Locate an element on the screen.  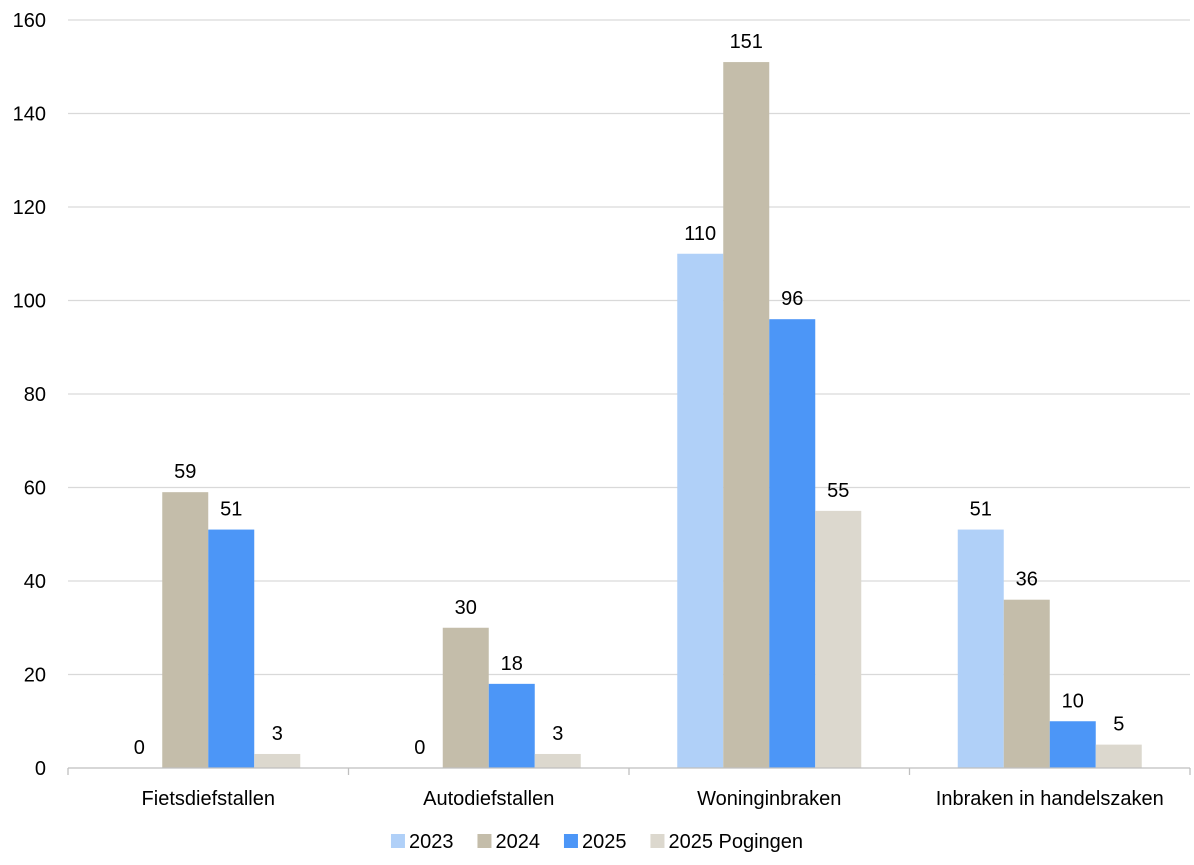
y-tick-label: 0 is located at coordinates (40, 769).